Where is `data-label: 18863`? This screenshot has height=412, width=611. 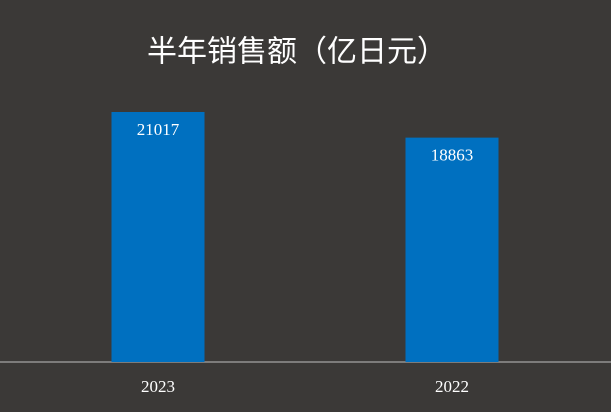 data-label: 18863 is located at coordinates (452, 155).